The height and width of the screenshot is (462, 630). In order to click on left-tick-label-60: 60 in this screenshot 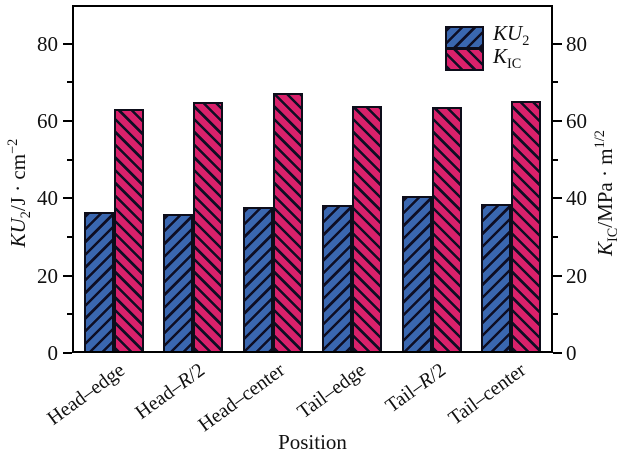, I will do `click(47, 121)`.